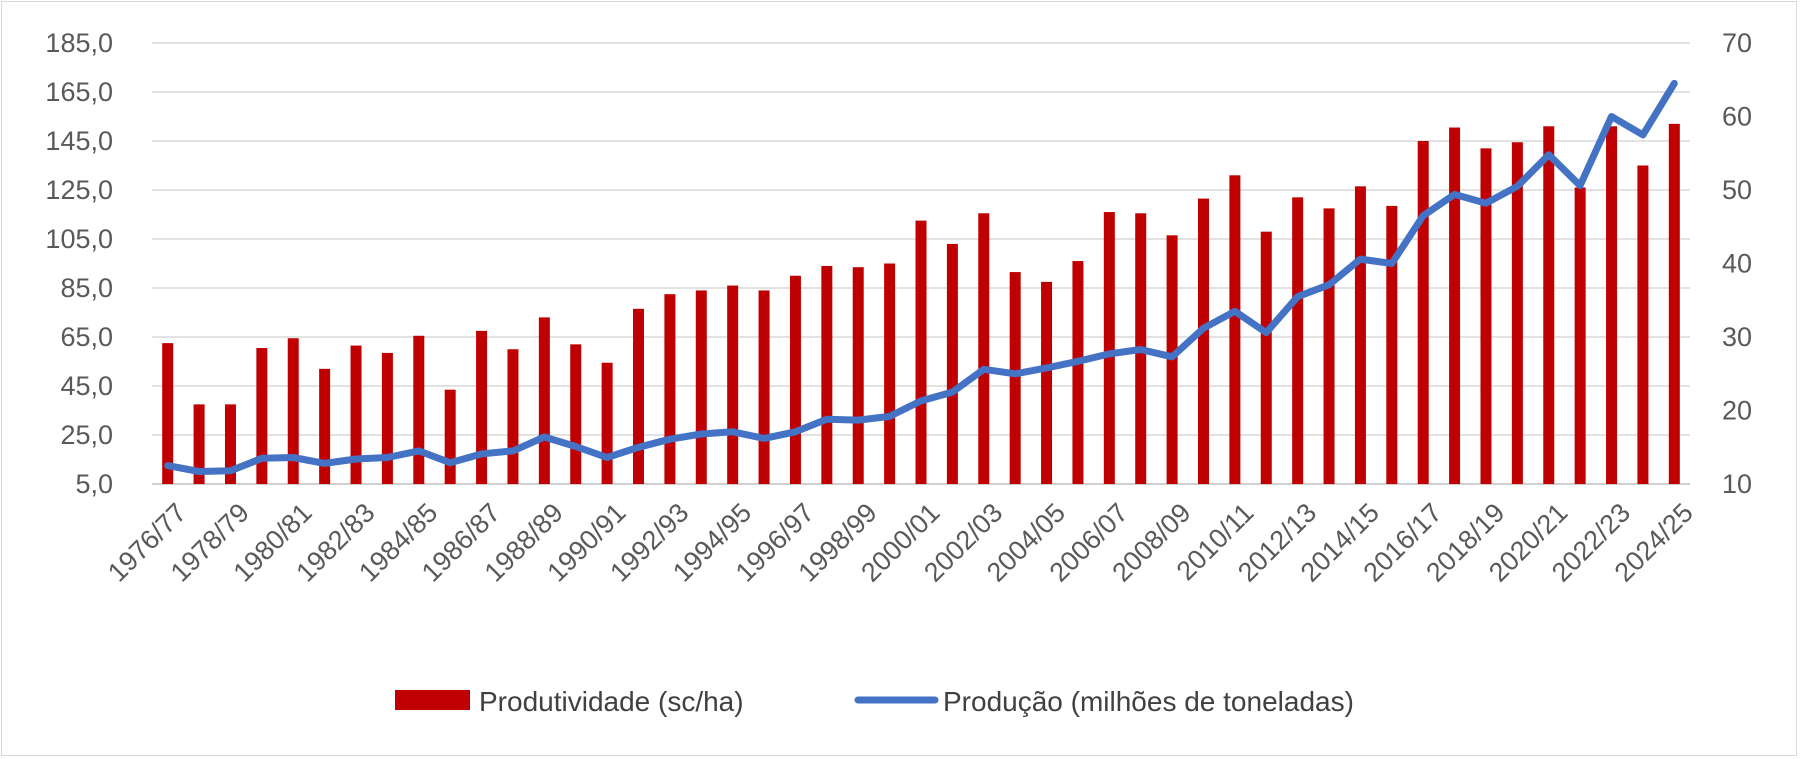 This screenshot has height=759, width=1800. What do you see at coordinates (86, 288) in the screenshot?
I see `left-axis-tick-label: 85,0` at bounding box center [86, 288].